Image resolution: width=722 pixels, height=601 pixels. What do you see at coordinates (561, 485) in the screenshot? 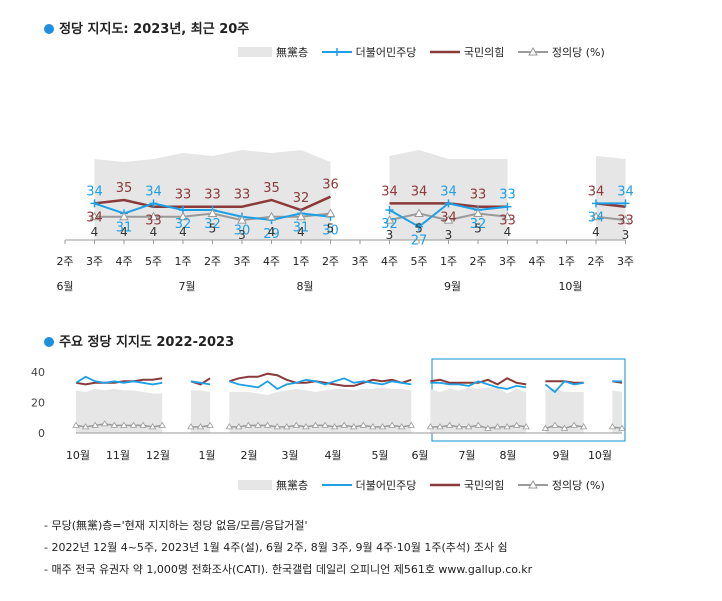
I see `legend-item-justice: 정의당 (%)` at bounding box center [561, 485].